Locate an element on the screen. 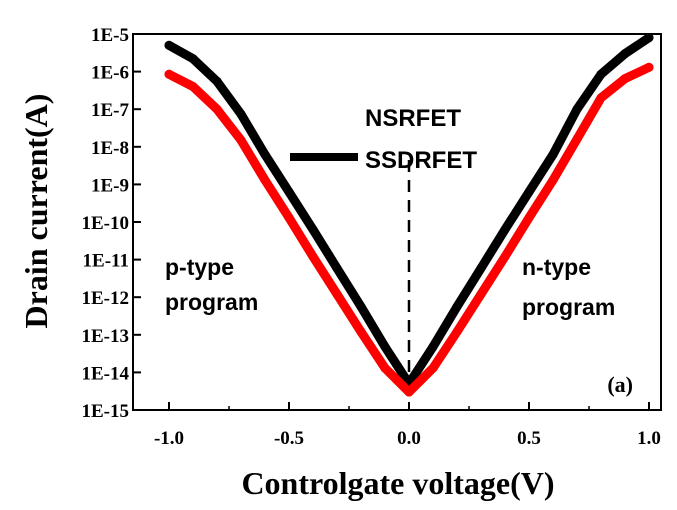  x-axis-ticks: -1.0 -0.5 0.0 0.5 1.0 is located at coordinates (407, 425).